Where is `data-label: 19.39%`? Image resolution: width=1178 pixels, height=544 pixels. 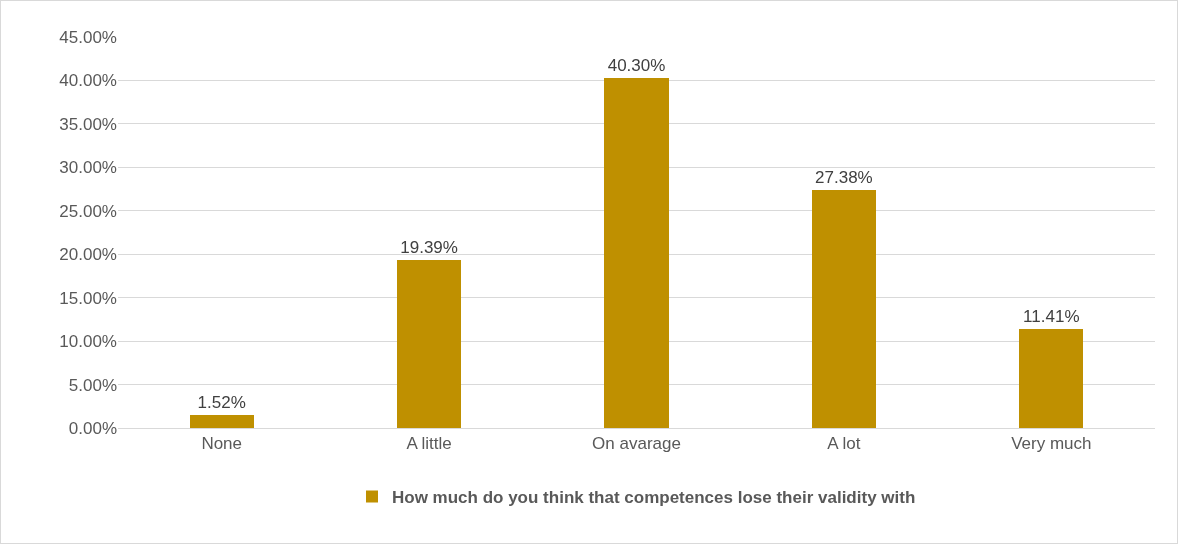 data-label: 19.39% is located at coordinates (429, 247).